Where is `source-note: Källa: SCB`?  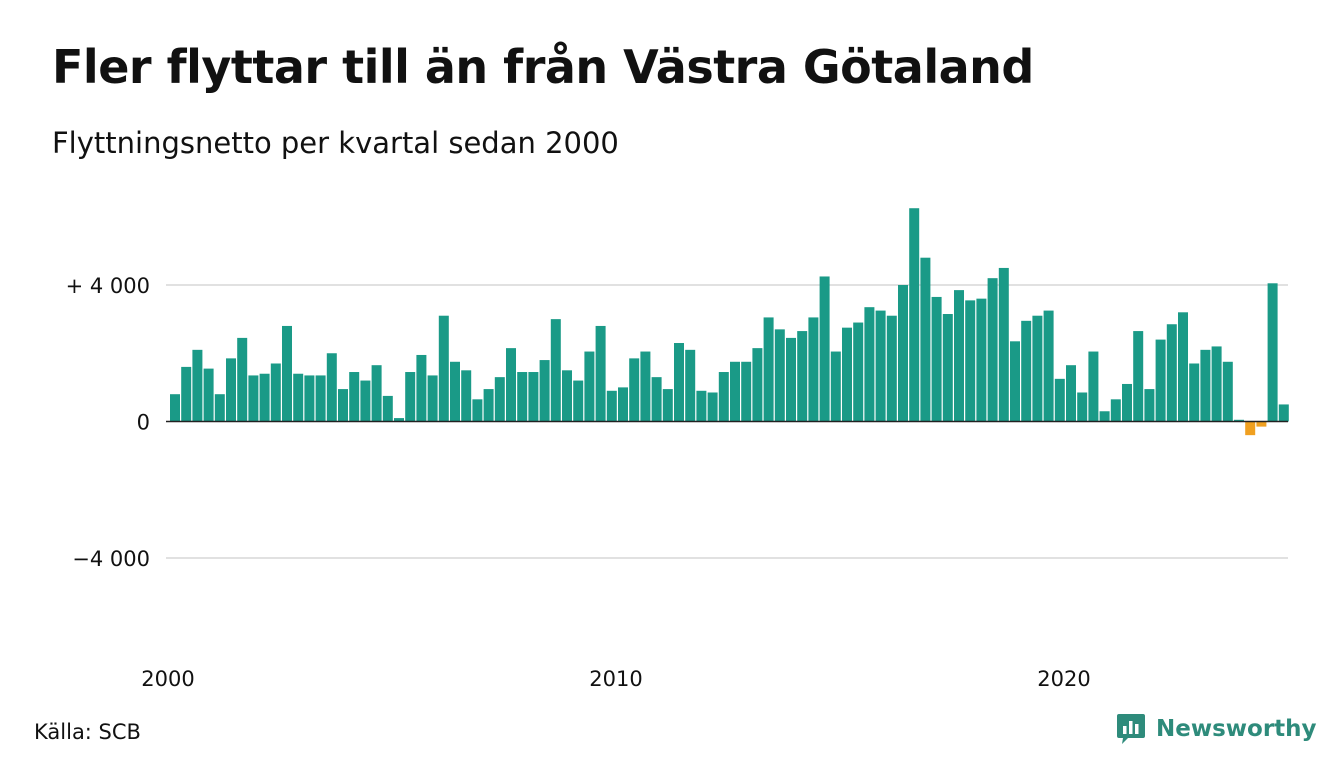 source-note: Källa: SCB is located at coordinates (87, 732).